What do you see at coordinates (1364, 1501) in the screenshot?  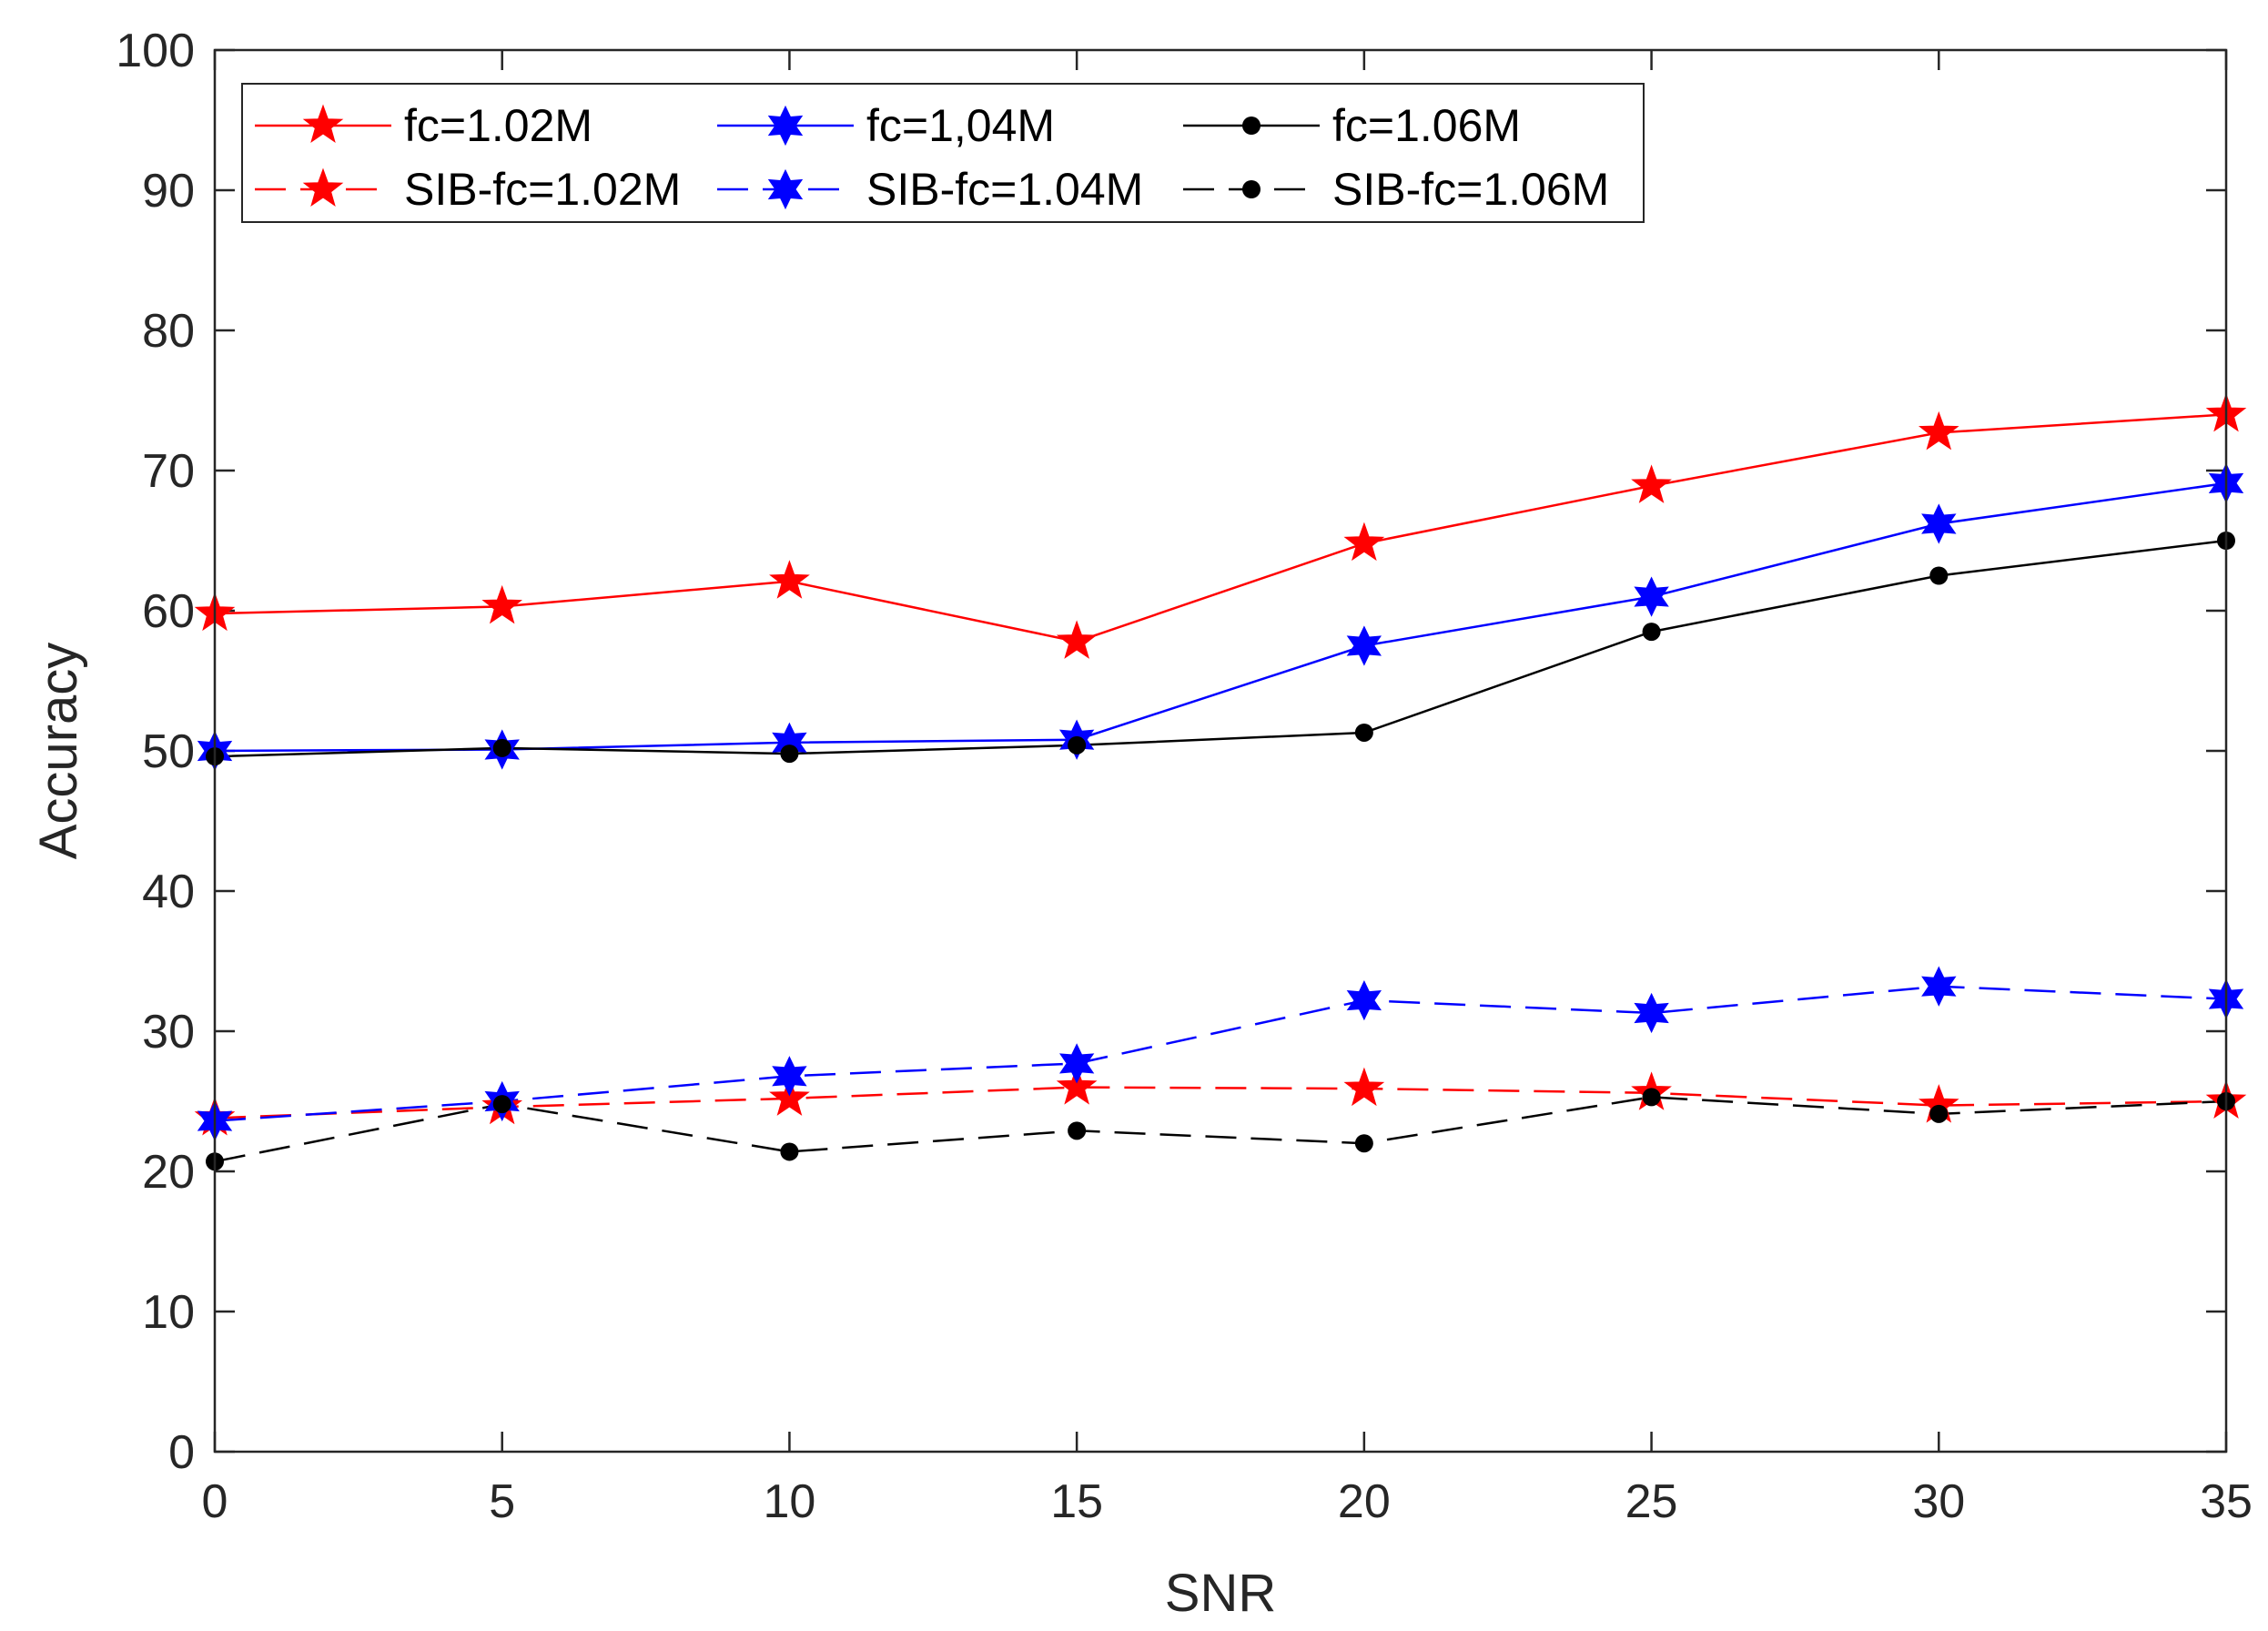 I see `x-tick-label: 20` at bounding box center [1364, 1501].